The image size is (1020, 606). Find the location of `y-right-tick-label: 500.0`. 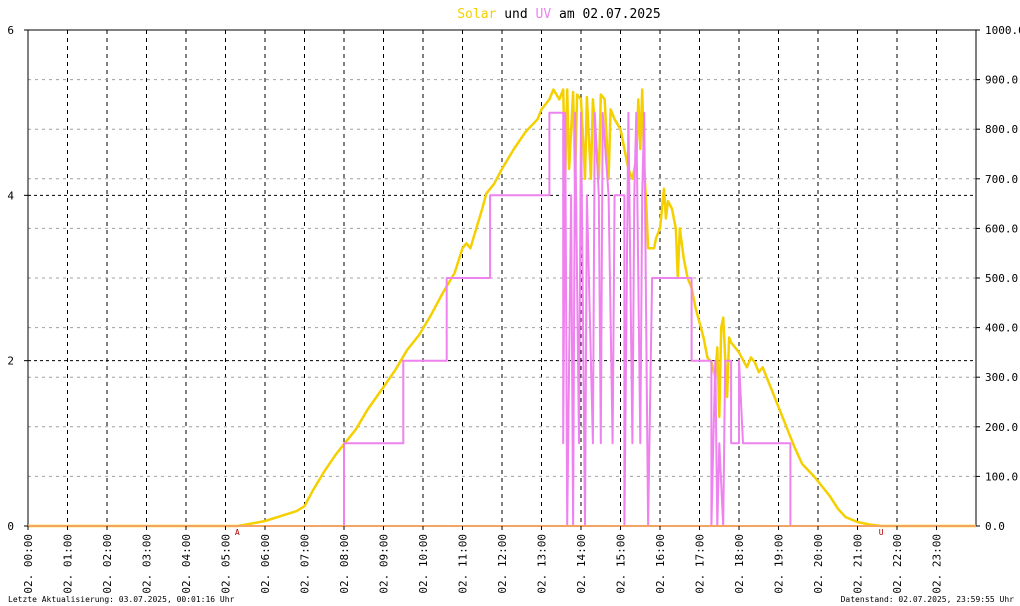

y-right-tick-label: 500.0 is located at coordinates (1001, 278).